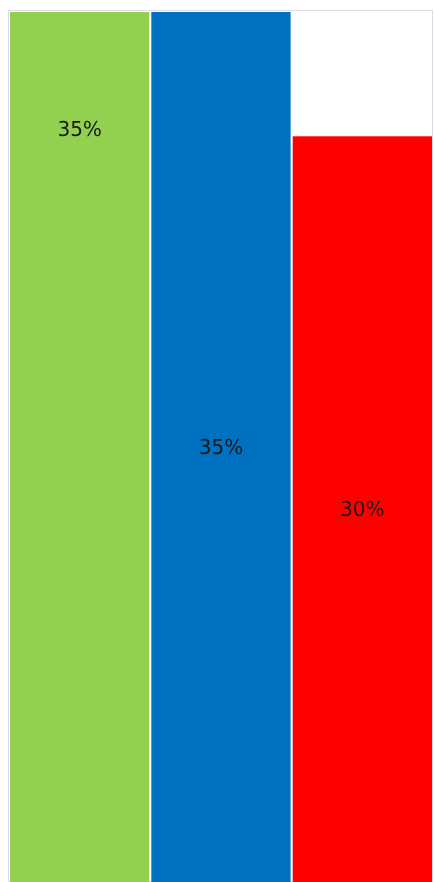 The width and height of the screenshot is (434, 882). I want to click on bar-2-label: 35%, so click(221, 447).